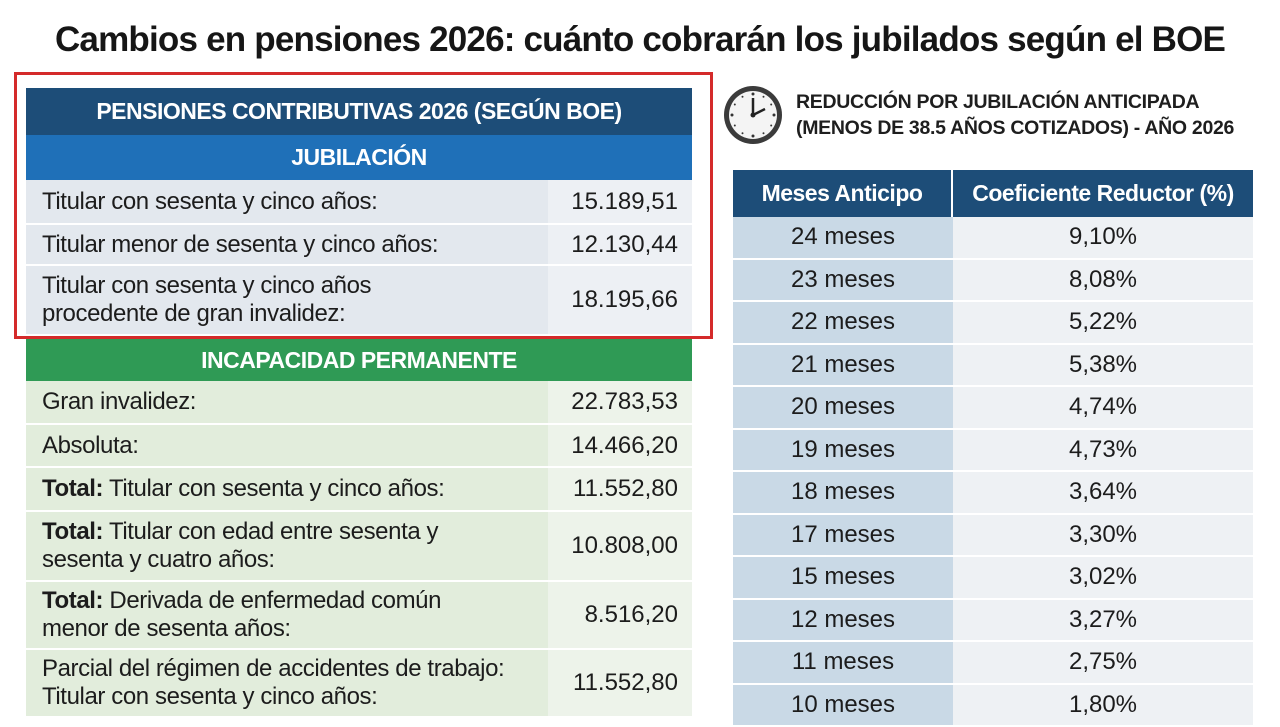  Describe the element at coordinates (620, 201) in the screenshot. I see `row-value: 15.189,51` at that location.